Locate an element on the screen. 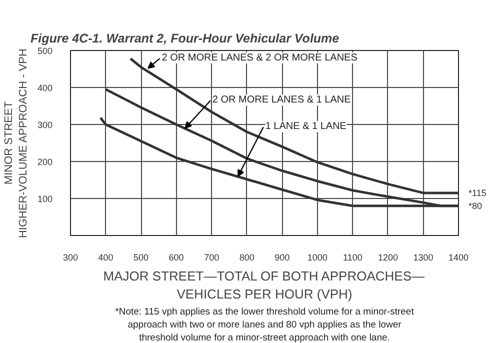 This screenshot has height=343, width=489. annotation: 2 OR MORE LANES & 2 OR MORE LANES is located at coordinates (260, 58).